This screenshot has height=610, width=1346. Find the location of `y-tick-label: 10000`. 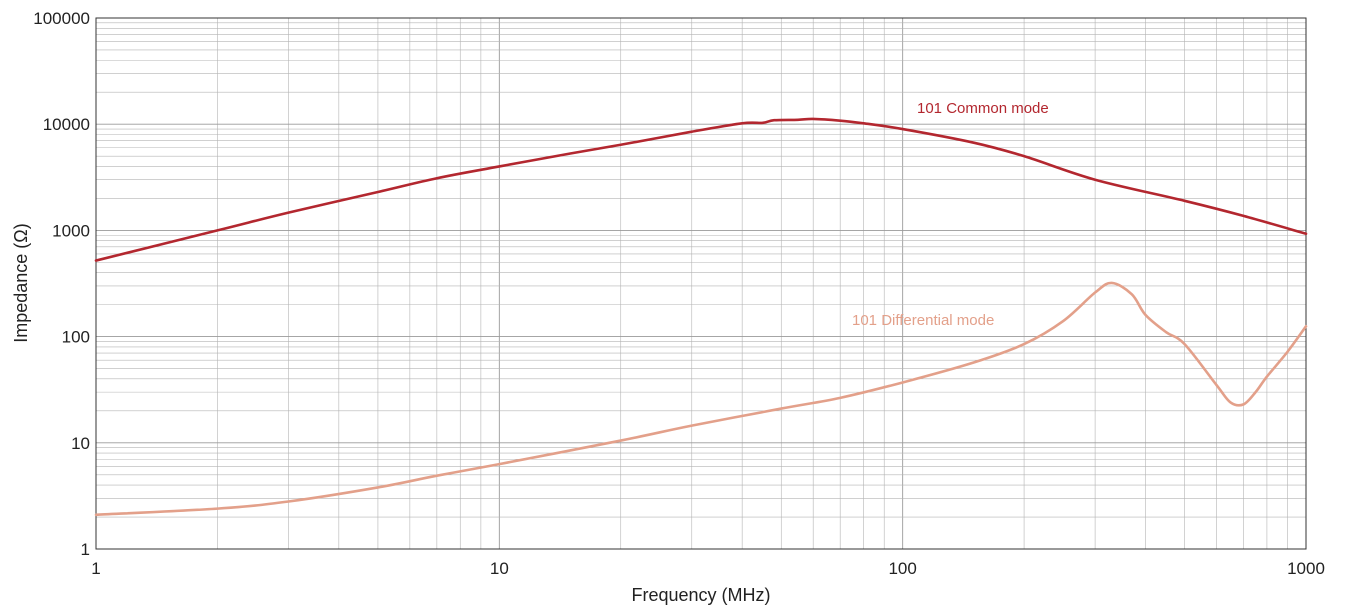

y-tick-label: 10000 is located at coordinates (66, 124).